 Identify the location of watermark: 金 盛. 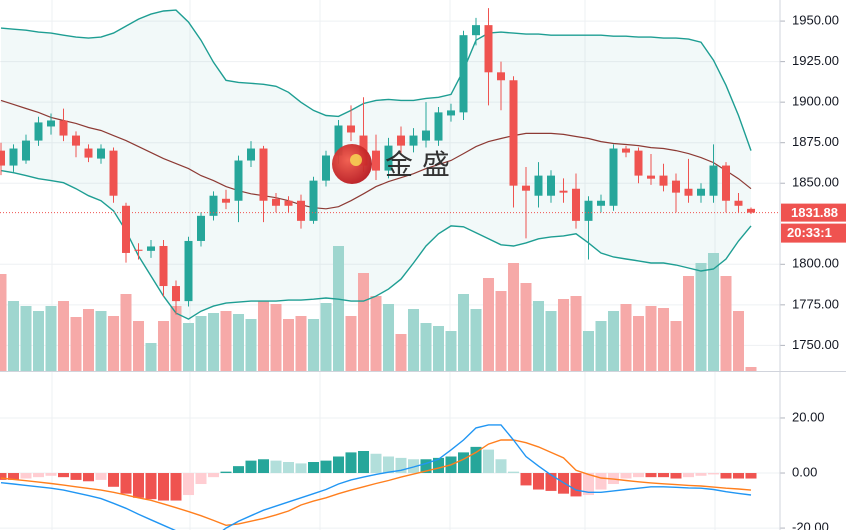
(391, 164).